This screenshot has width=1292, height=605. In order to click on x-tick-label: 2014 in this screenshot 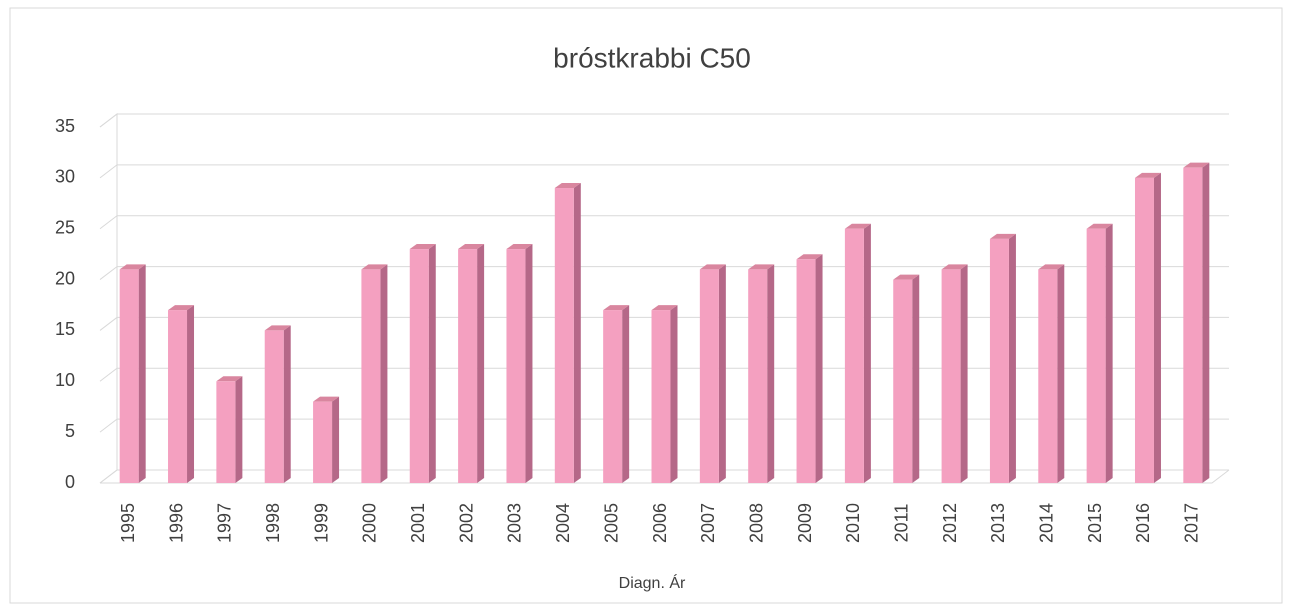, I will do `click(1047, 523)`.